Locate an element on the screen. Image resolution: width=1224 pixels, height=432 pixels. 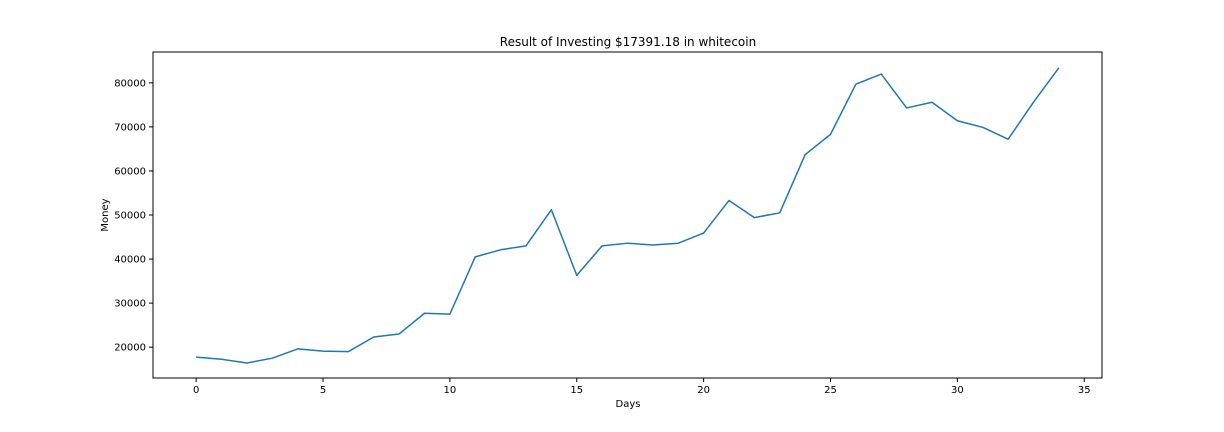
x-tick-label: 15 is located at coordinates (576, 390).